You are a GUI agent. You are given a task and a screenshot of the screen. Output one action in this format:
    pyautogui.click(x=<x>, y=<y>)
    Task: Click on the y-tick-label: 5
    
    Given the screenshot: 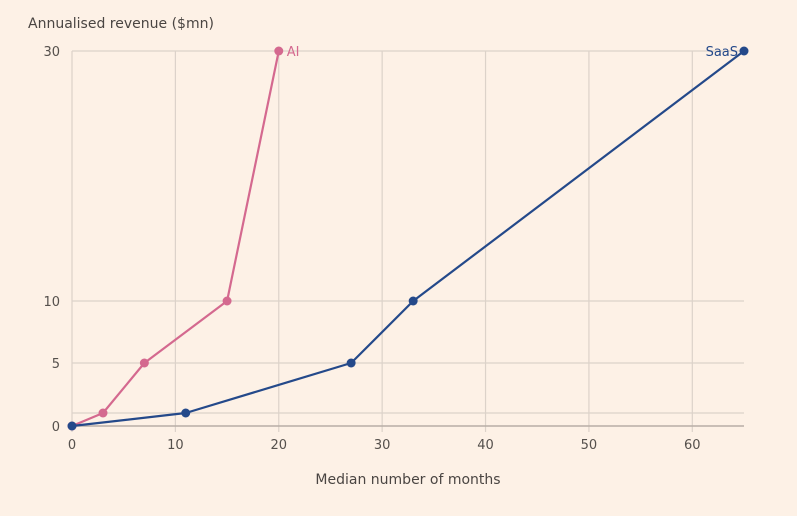 What is the action you would take?
    pyautogui.click(x=56, y=364)
    